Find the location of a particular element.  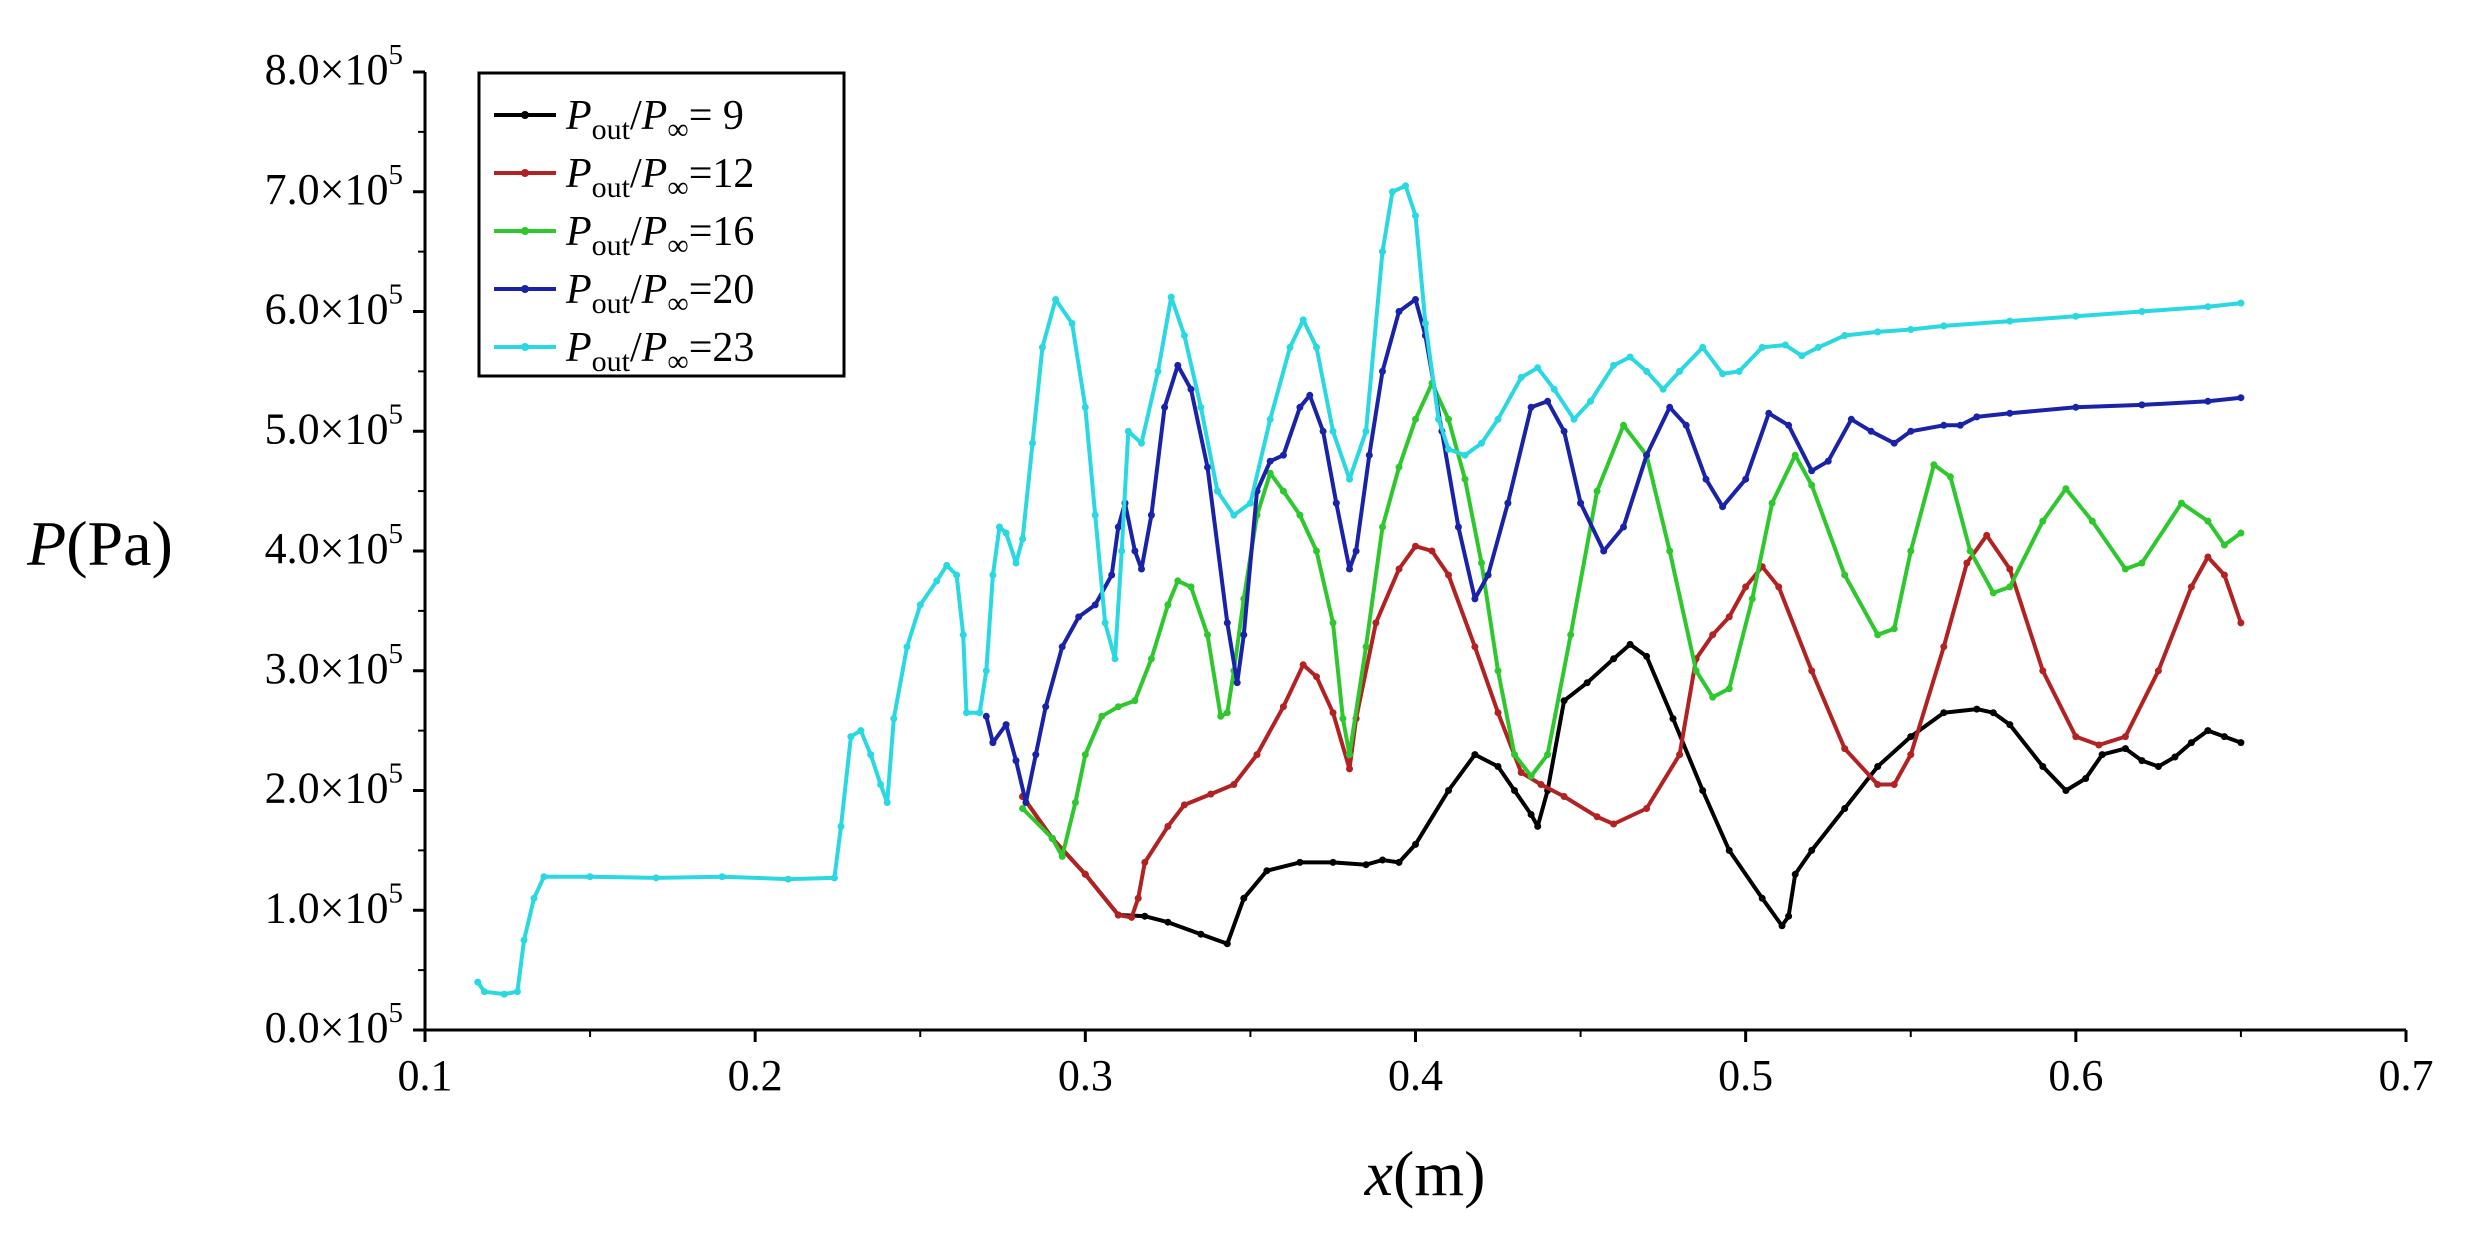

legend-label: Pout/P∞=20 is located at coordinates (659, 293).